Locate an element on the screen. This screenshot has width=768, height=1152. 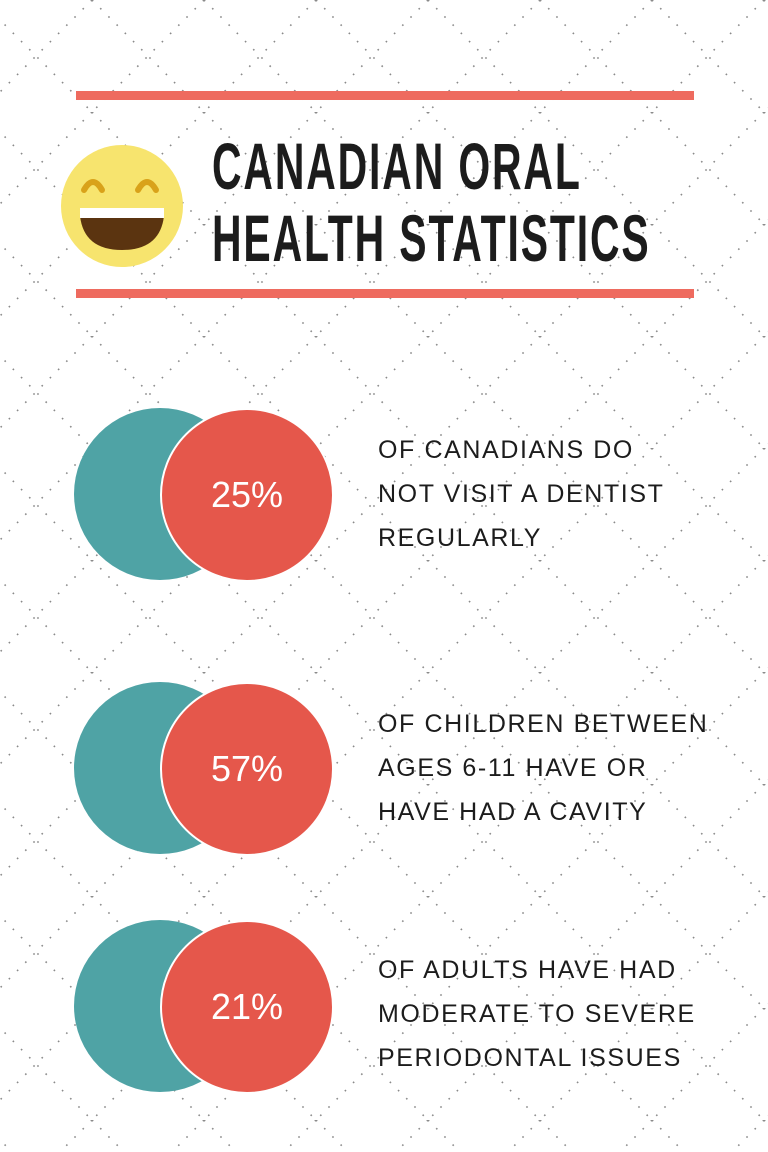
desc-line: REGULARLY is located at coordinates (460, 538).